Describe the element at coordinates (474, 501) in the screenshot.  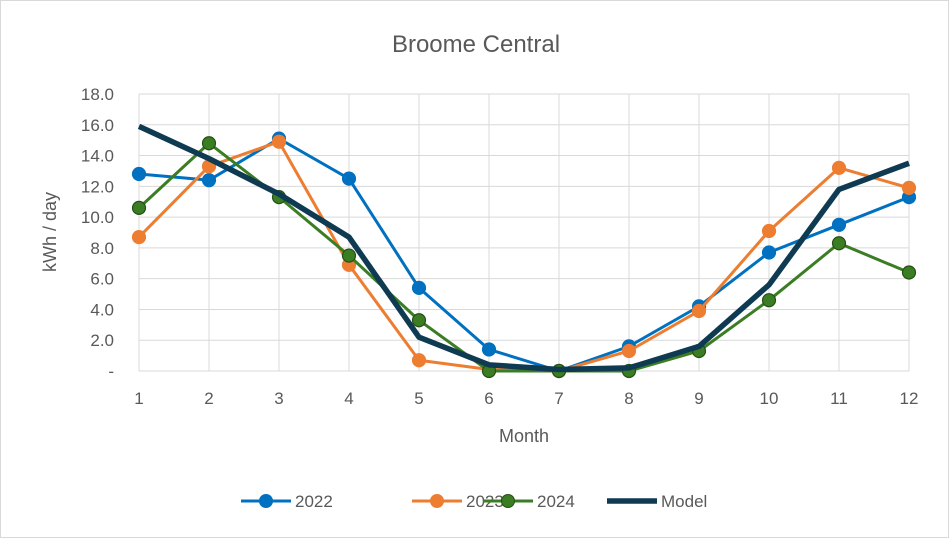
I see `legend: 2022 2023 2024 Model` at that location.